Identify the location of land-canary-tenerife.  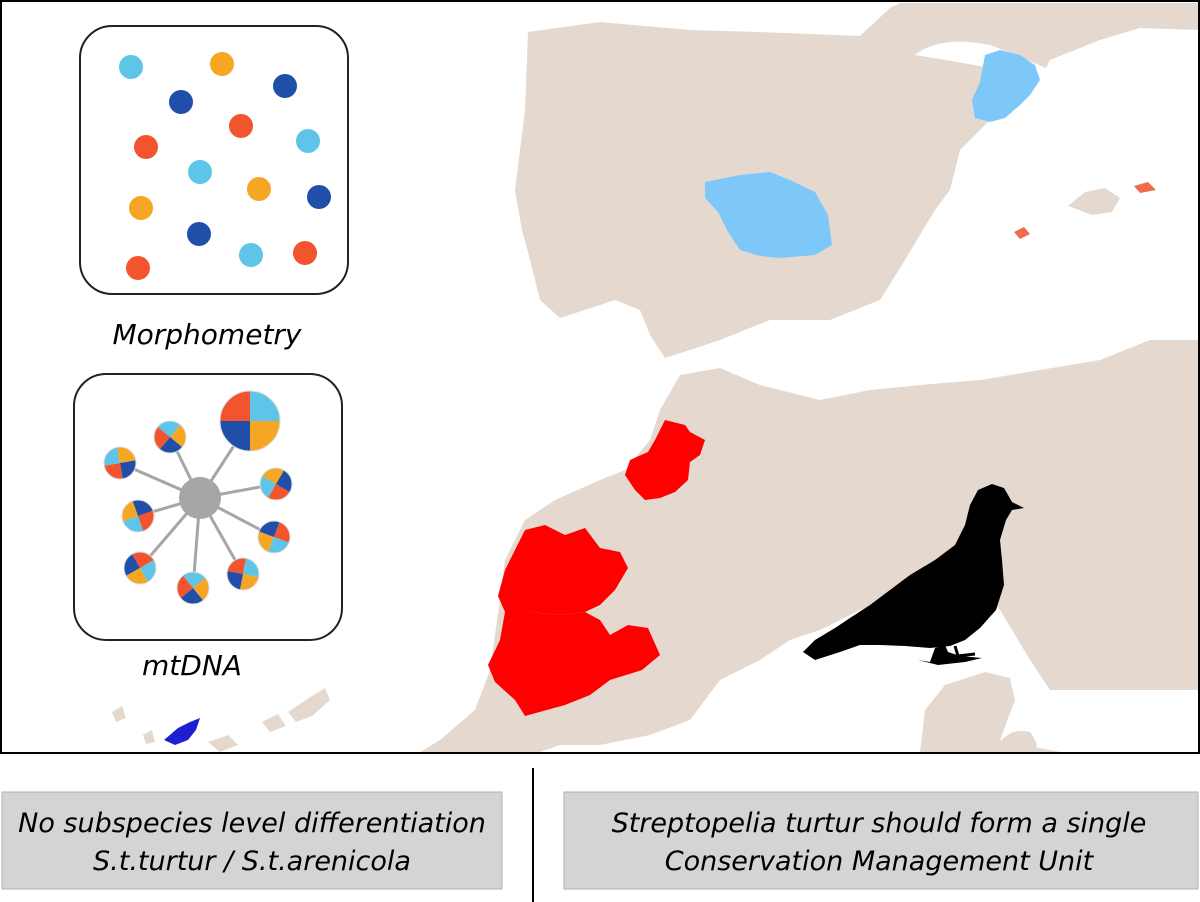
(182, 731).